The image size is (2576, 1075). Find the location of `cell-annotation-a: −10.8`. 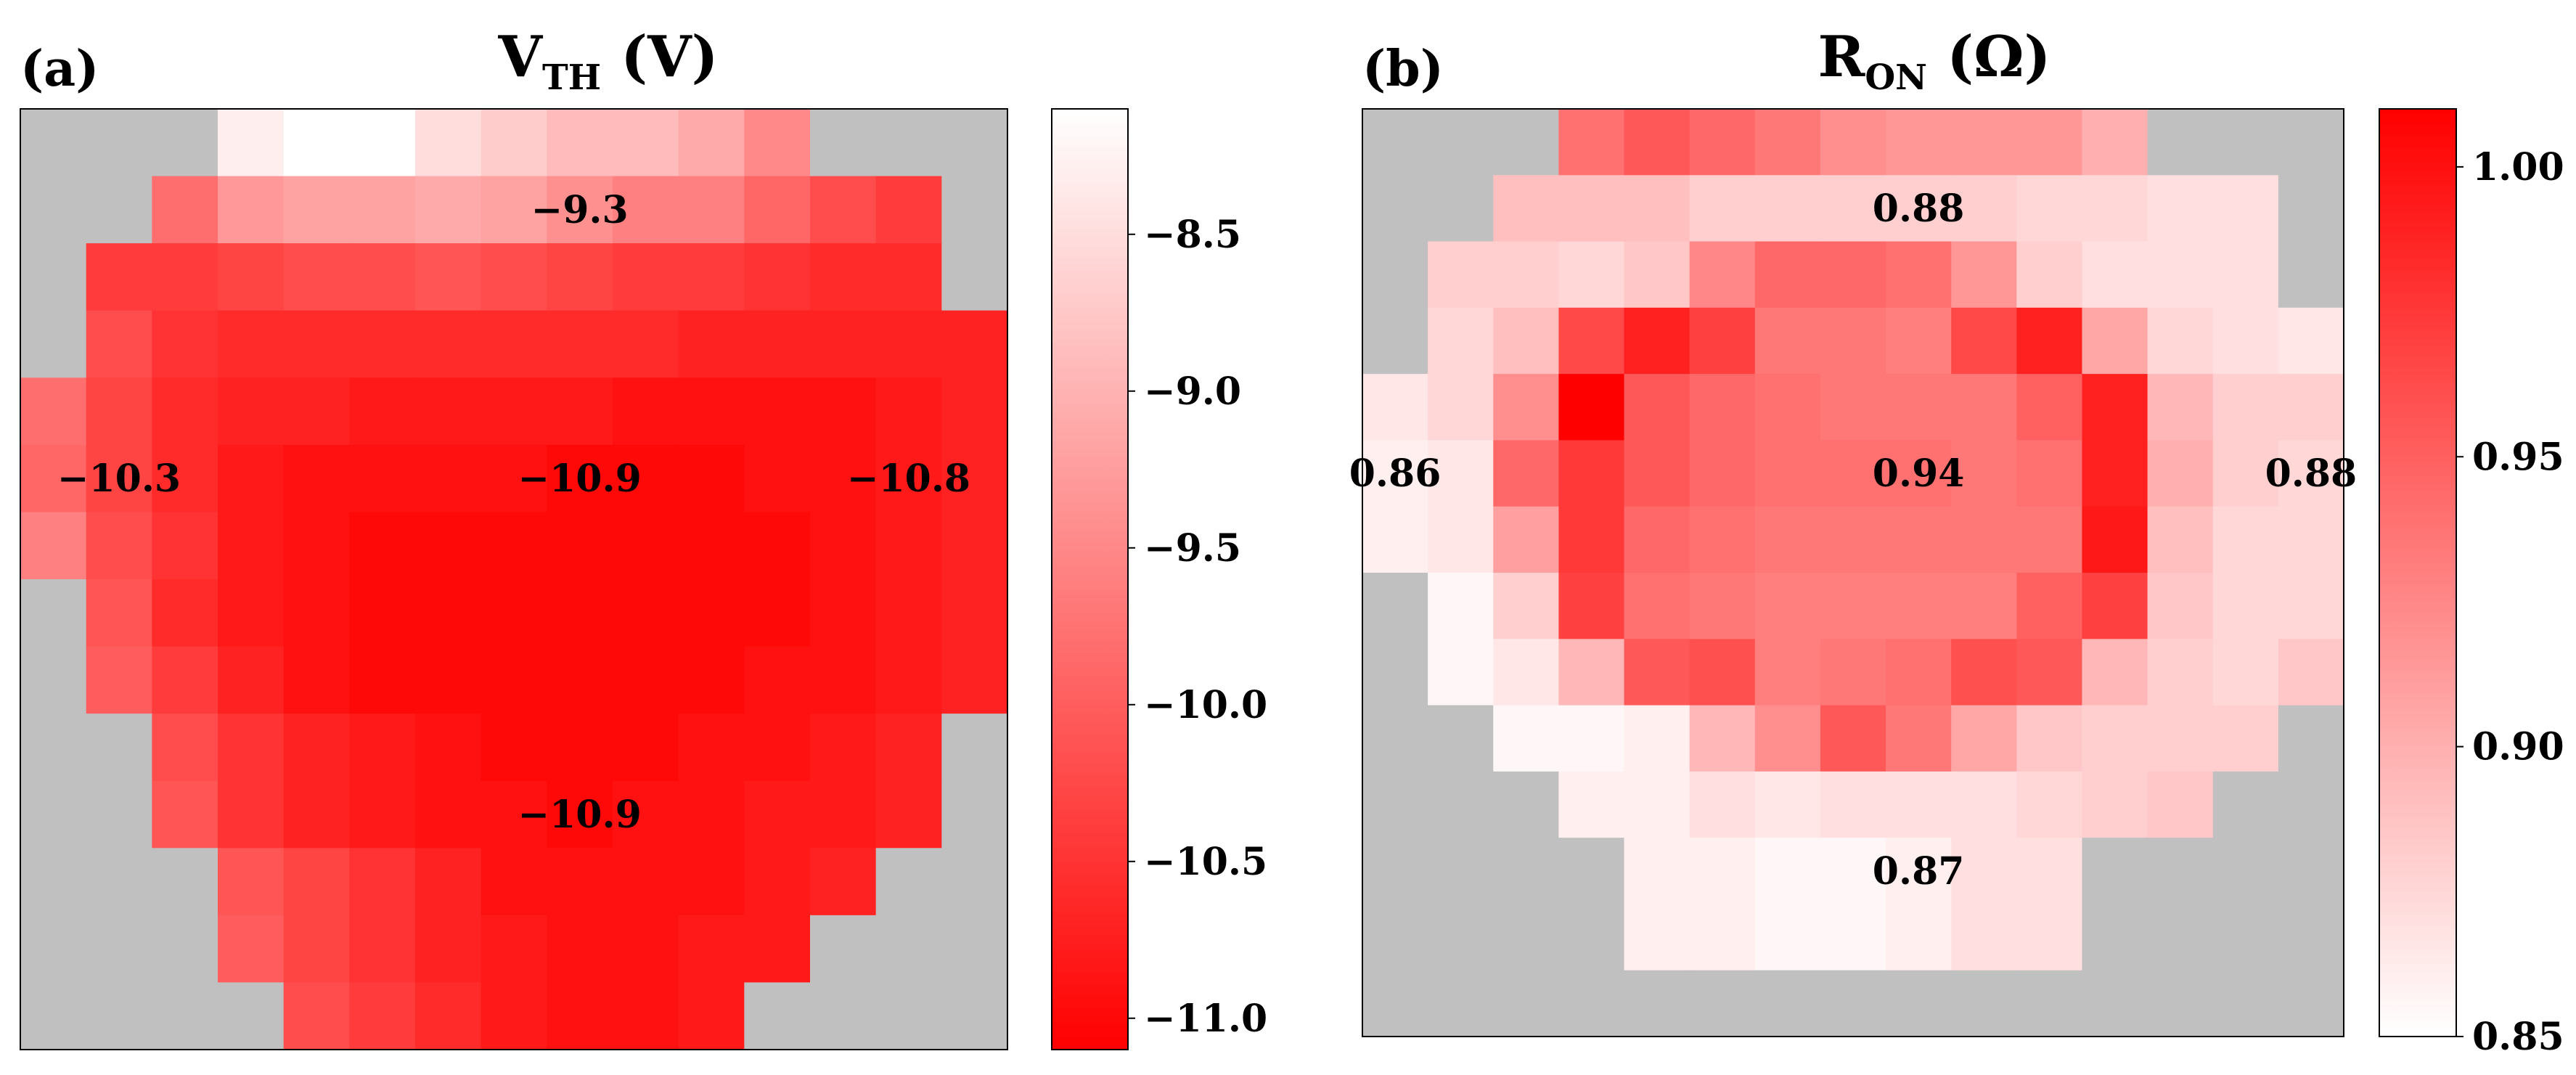

cell-annotation-a: −10.8 is located at coordinates (908, 479).